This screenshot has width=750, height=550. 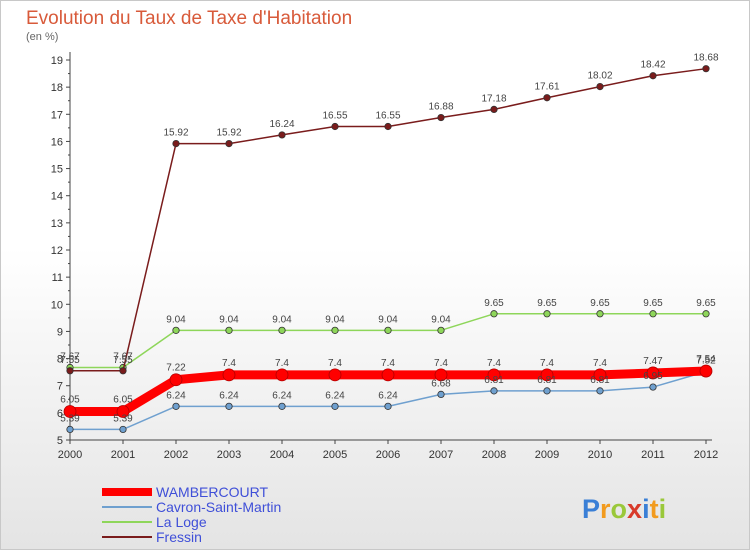 What do you see at coordinates (599, 76) in the screenshot?
I see `data-label: 18.02` at bounding box center [599, 76].